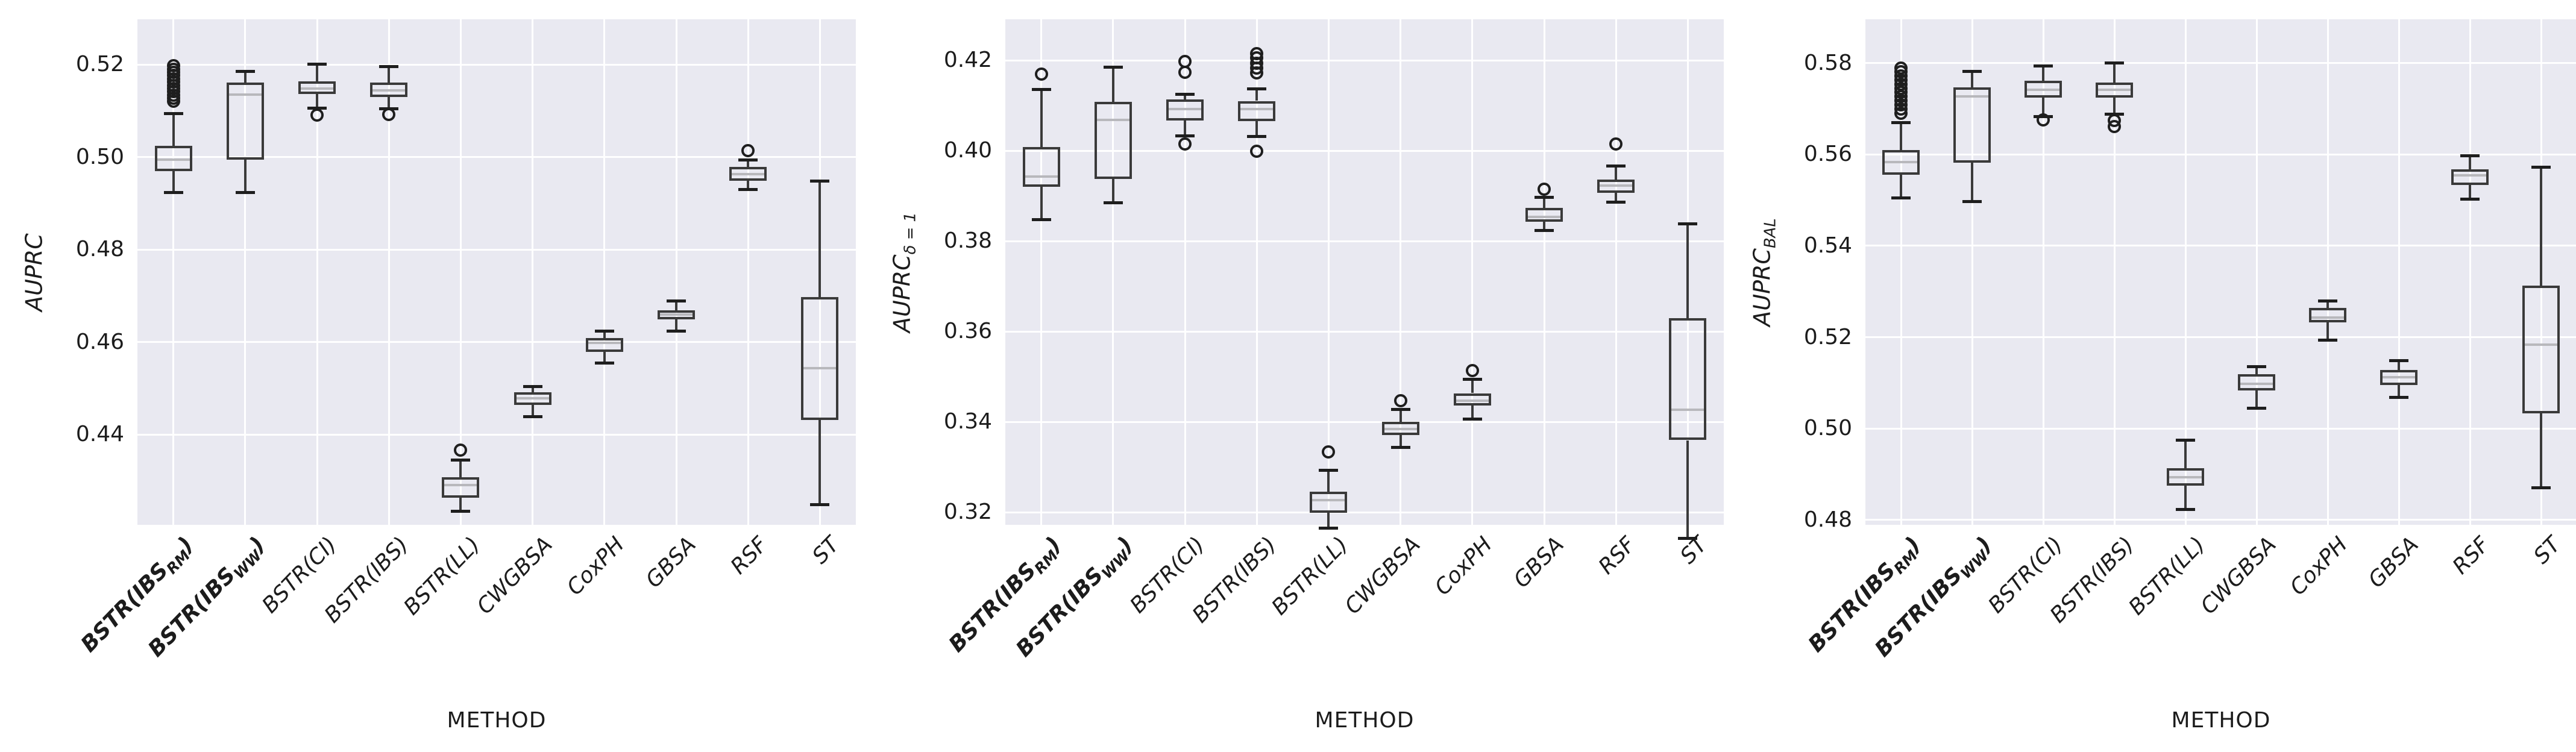 The image size is (2576, 752). What do you see at coordinates (967, 60) in the screenshot?
I see `y-tick-label: 0.42` at bounding box center [967, 60].